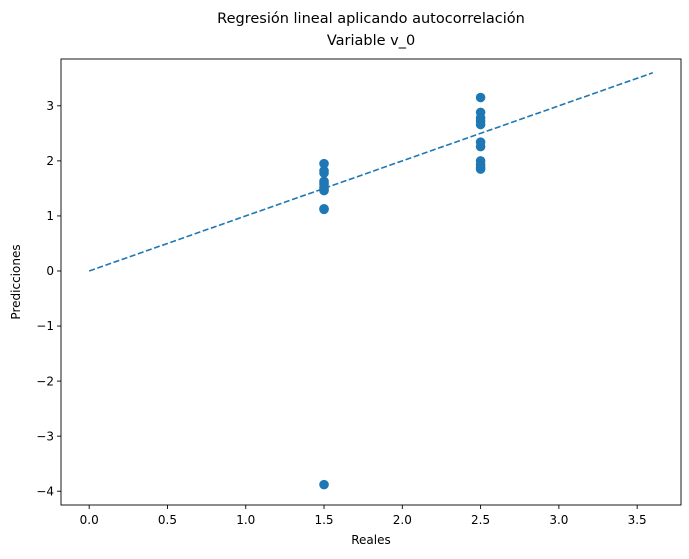  I want to click on y-tick-label: −2, so click(45, 381).